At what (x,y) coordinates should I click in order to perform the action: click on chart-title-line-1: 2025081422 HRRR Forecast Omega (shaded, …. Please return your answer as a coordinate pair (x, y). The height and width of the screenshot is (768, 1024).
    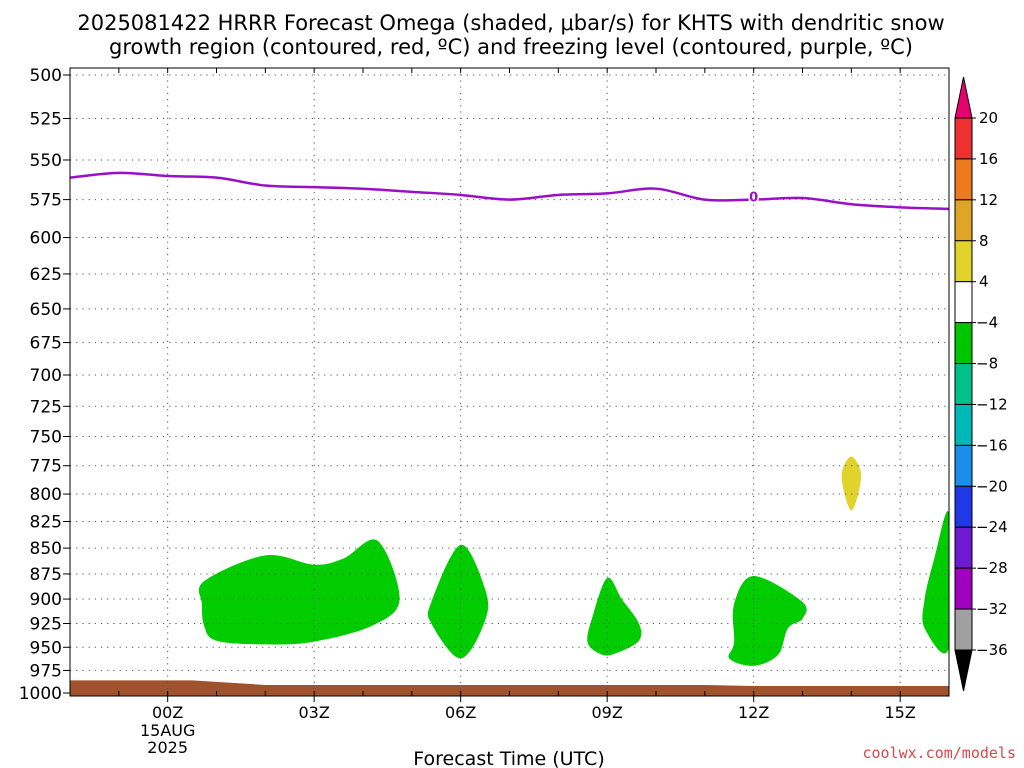
    Looking at the image, I should click on (510, 23).